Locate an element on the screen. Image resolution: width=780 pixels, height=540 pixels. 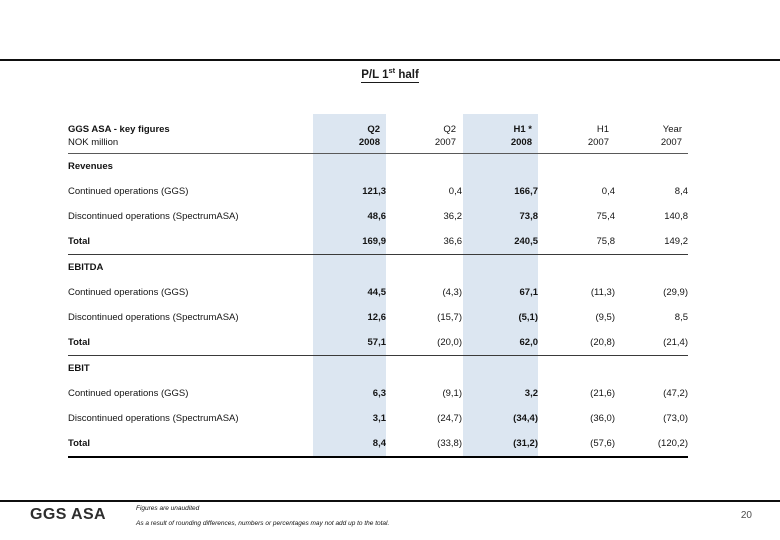
value-cell: 62,0 is located at coordinates (500, 343).